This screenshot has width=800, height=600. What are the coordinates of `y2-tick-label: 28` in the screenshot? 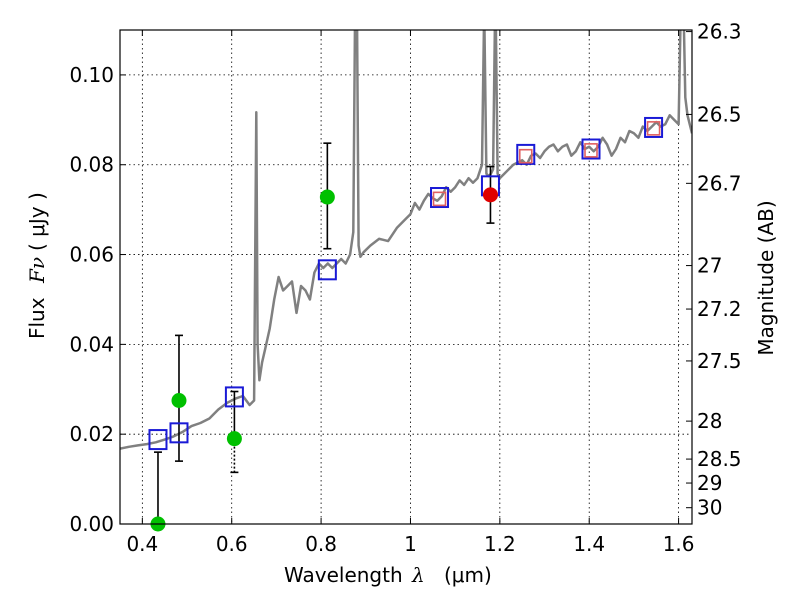 It's located at (709, 421).